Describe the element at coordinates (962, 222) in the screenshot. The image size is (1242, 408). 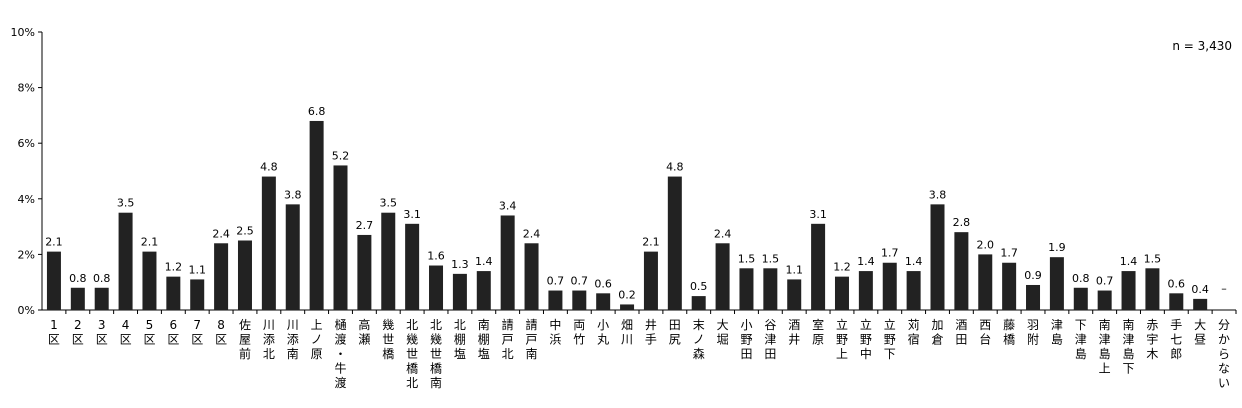
I see `data-label: 2.8` at that location.